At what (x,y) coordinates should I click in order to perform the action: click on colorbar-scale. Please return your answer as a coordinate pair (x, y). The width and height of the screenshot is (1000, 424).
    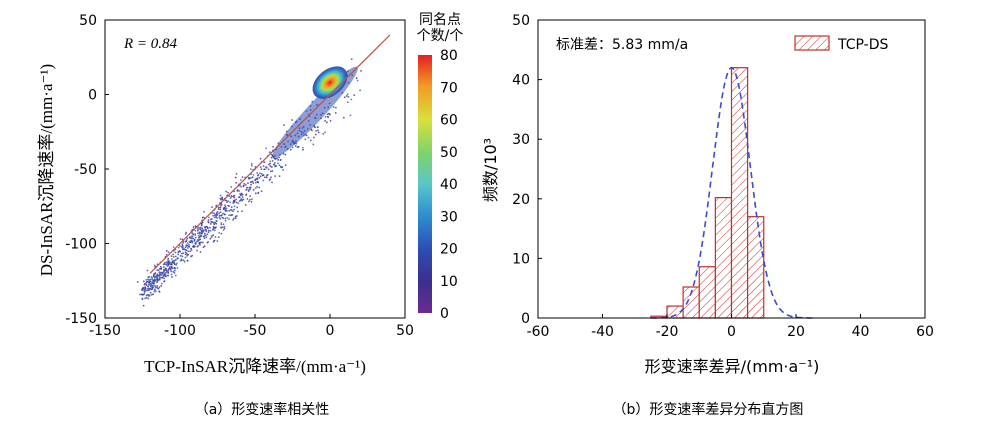
    Looking at the image, I should click on (425, 184).